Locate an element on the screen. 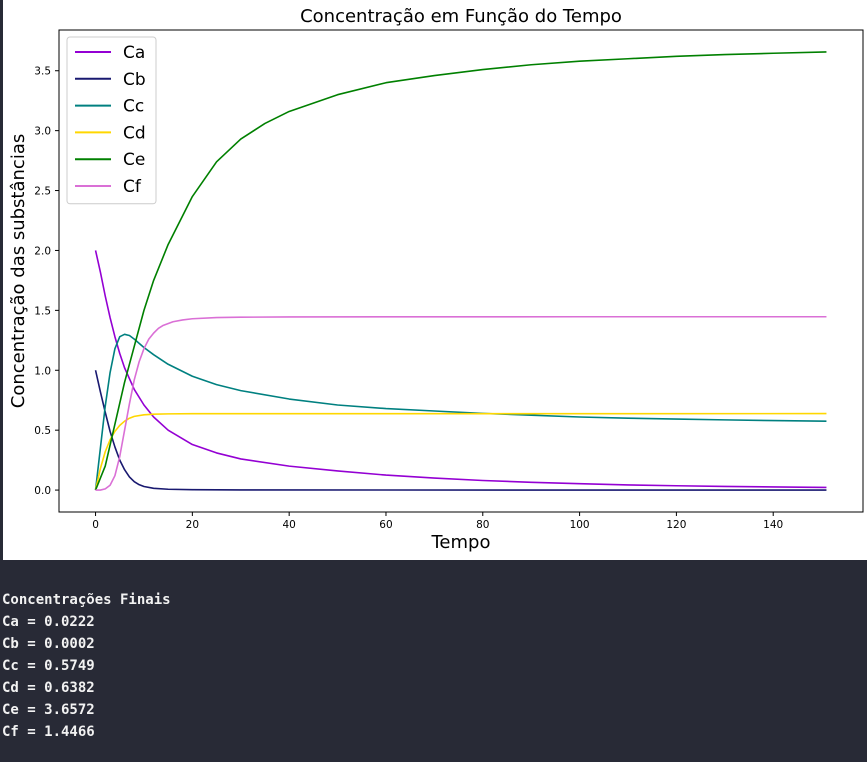 Image resolution: width=867 pixels, height=762 pixels. output-line-ca: Ca = 0.0222 is located at coordinates (48, 622).